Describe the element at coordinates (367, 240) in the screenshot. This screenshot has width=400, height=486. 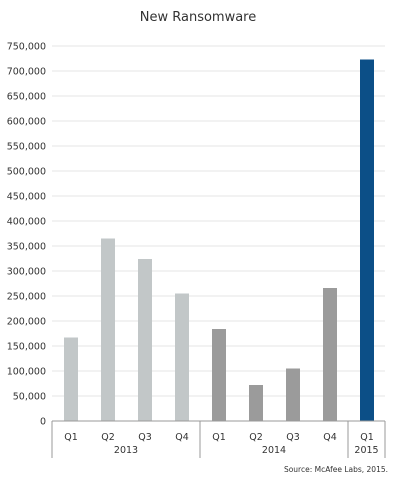
I see `bar-2015-q1` at that location.